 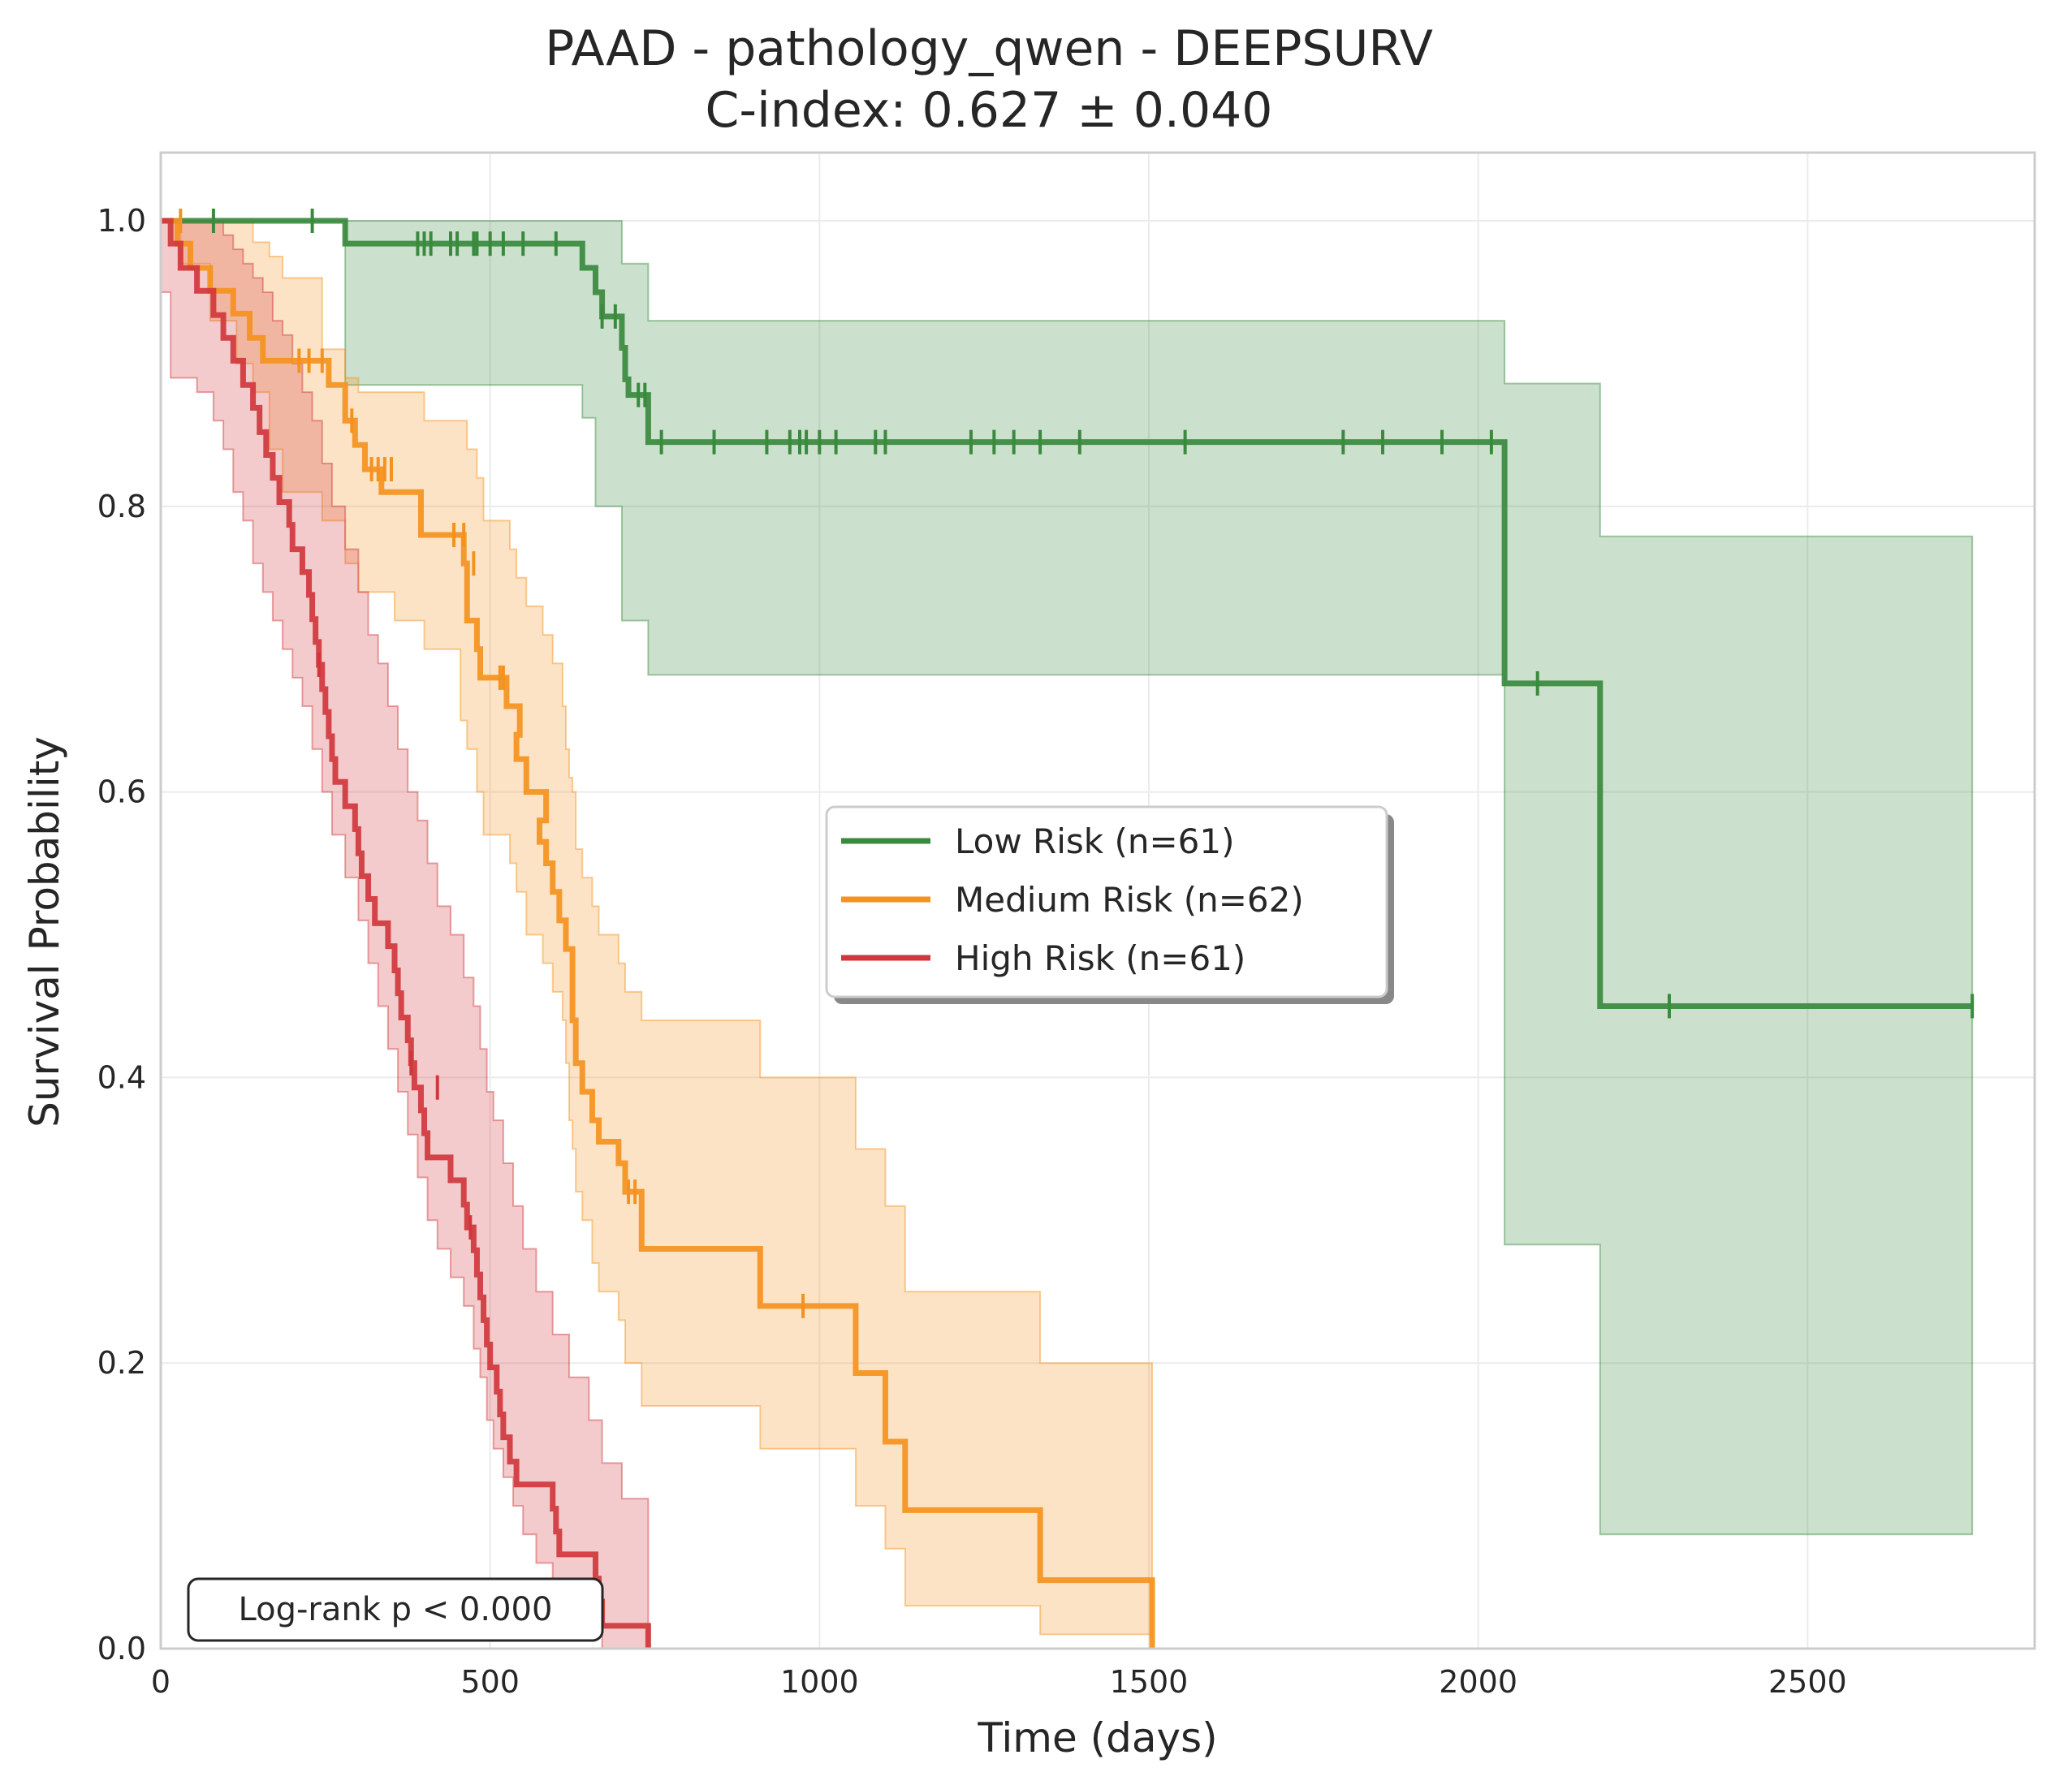 What do you see at coordinates (989, 49) in the screenshot?
I see `chart-title: PAAD - pathology_qwen - DEEPSURV` at bounding box center [989, 49].